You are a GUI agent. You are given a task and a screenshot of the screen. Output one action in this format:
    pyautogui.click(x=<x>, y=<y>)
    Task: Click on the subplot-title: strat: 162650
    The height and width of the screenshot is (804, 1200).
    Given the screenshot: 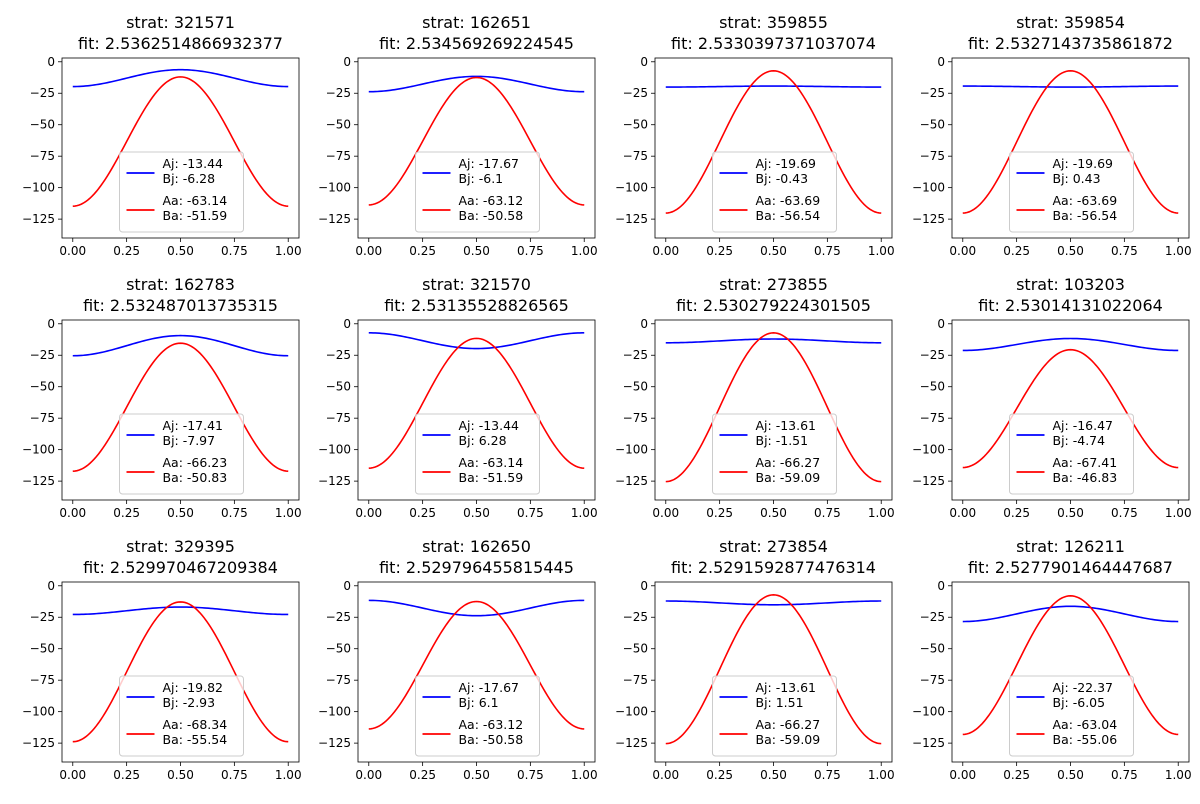 What is the action you would take?
    pyautogui.click(x=476, y=546)
    